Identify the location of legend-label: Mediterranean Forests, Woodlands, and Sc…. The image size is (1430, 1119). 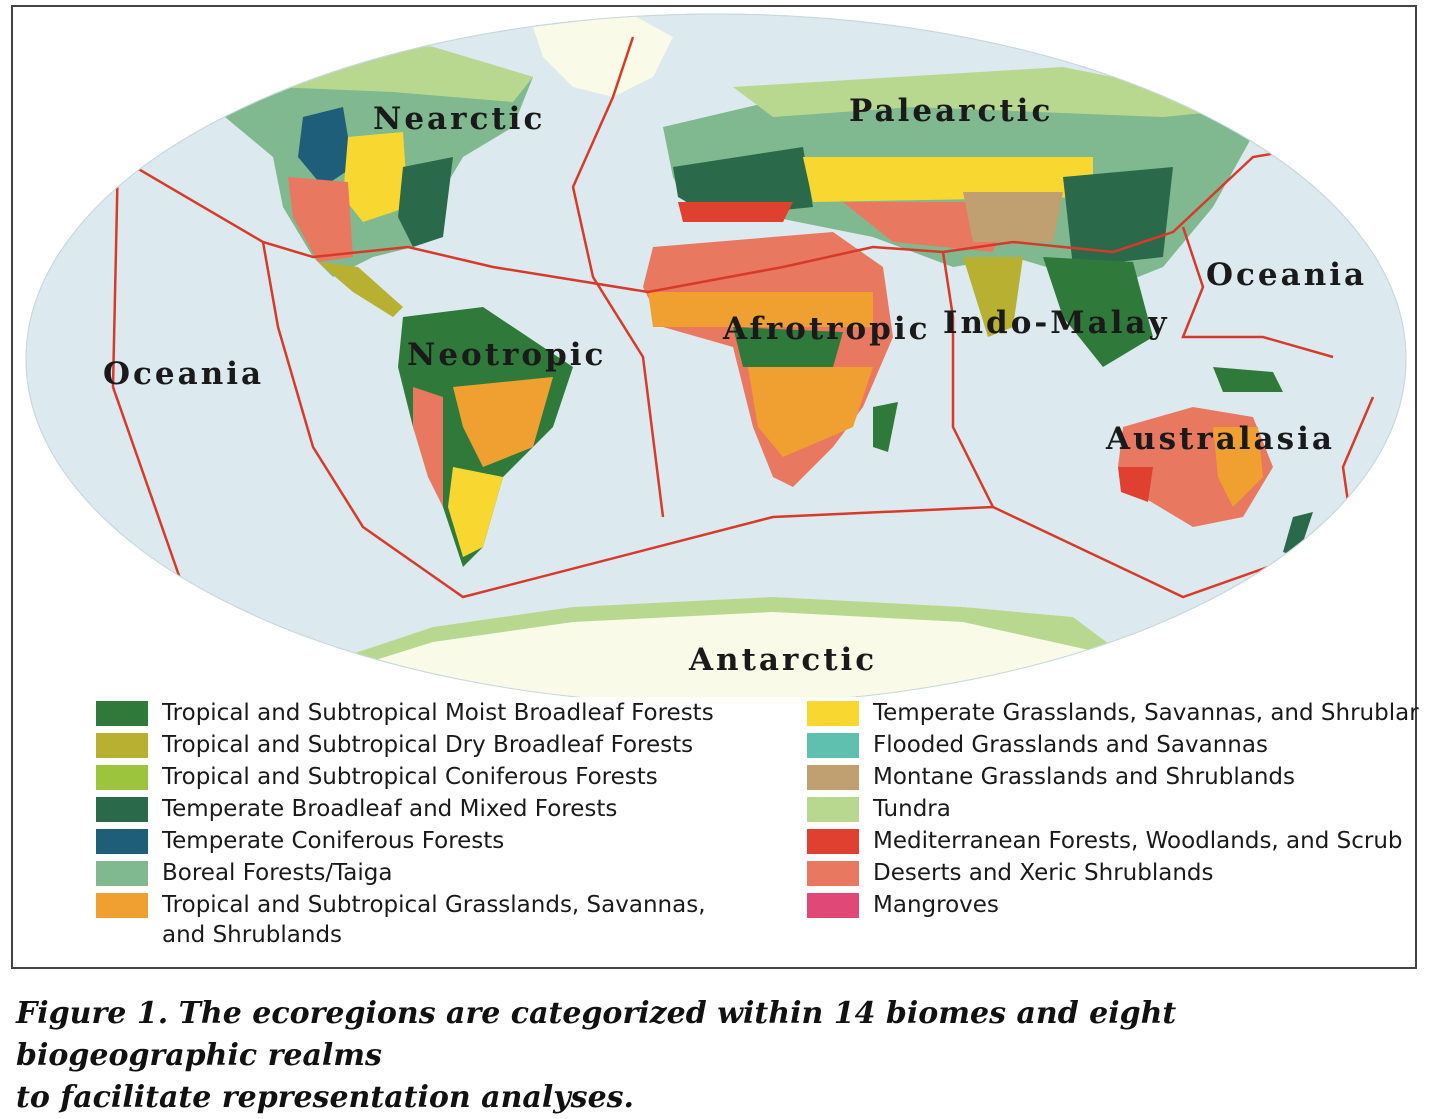
(1138, 841).